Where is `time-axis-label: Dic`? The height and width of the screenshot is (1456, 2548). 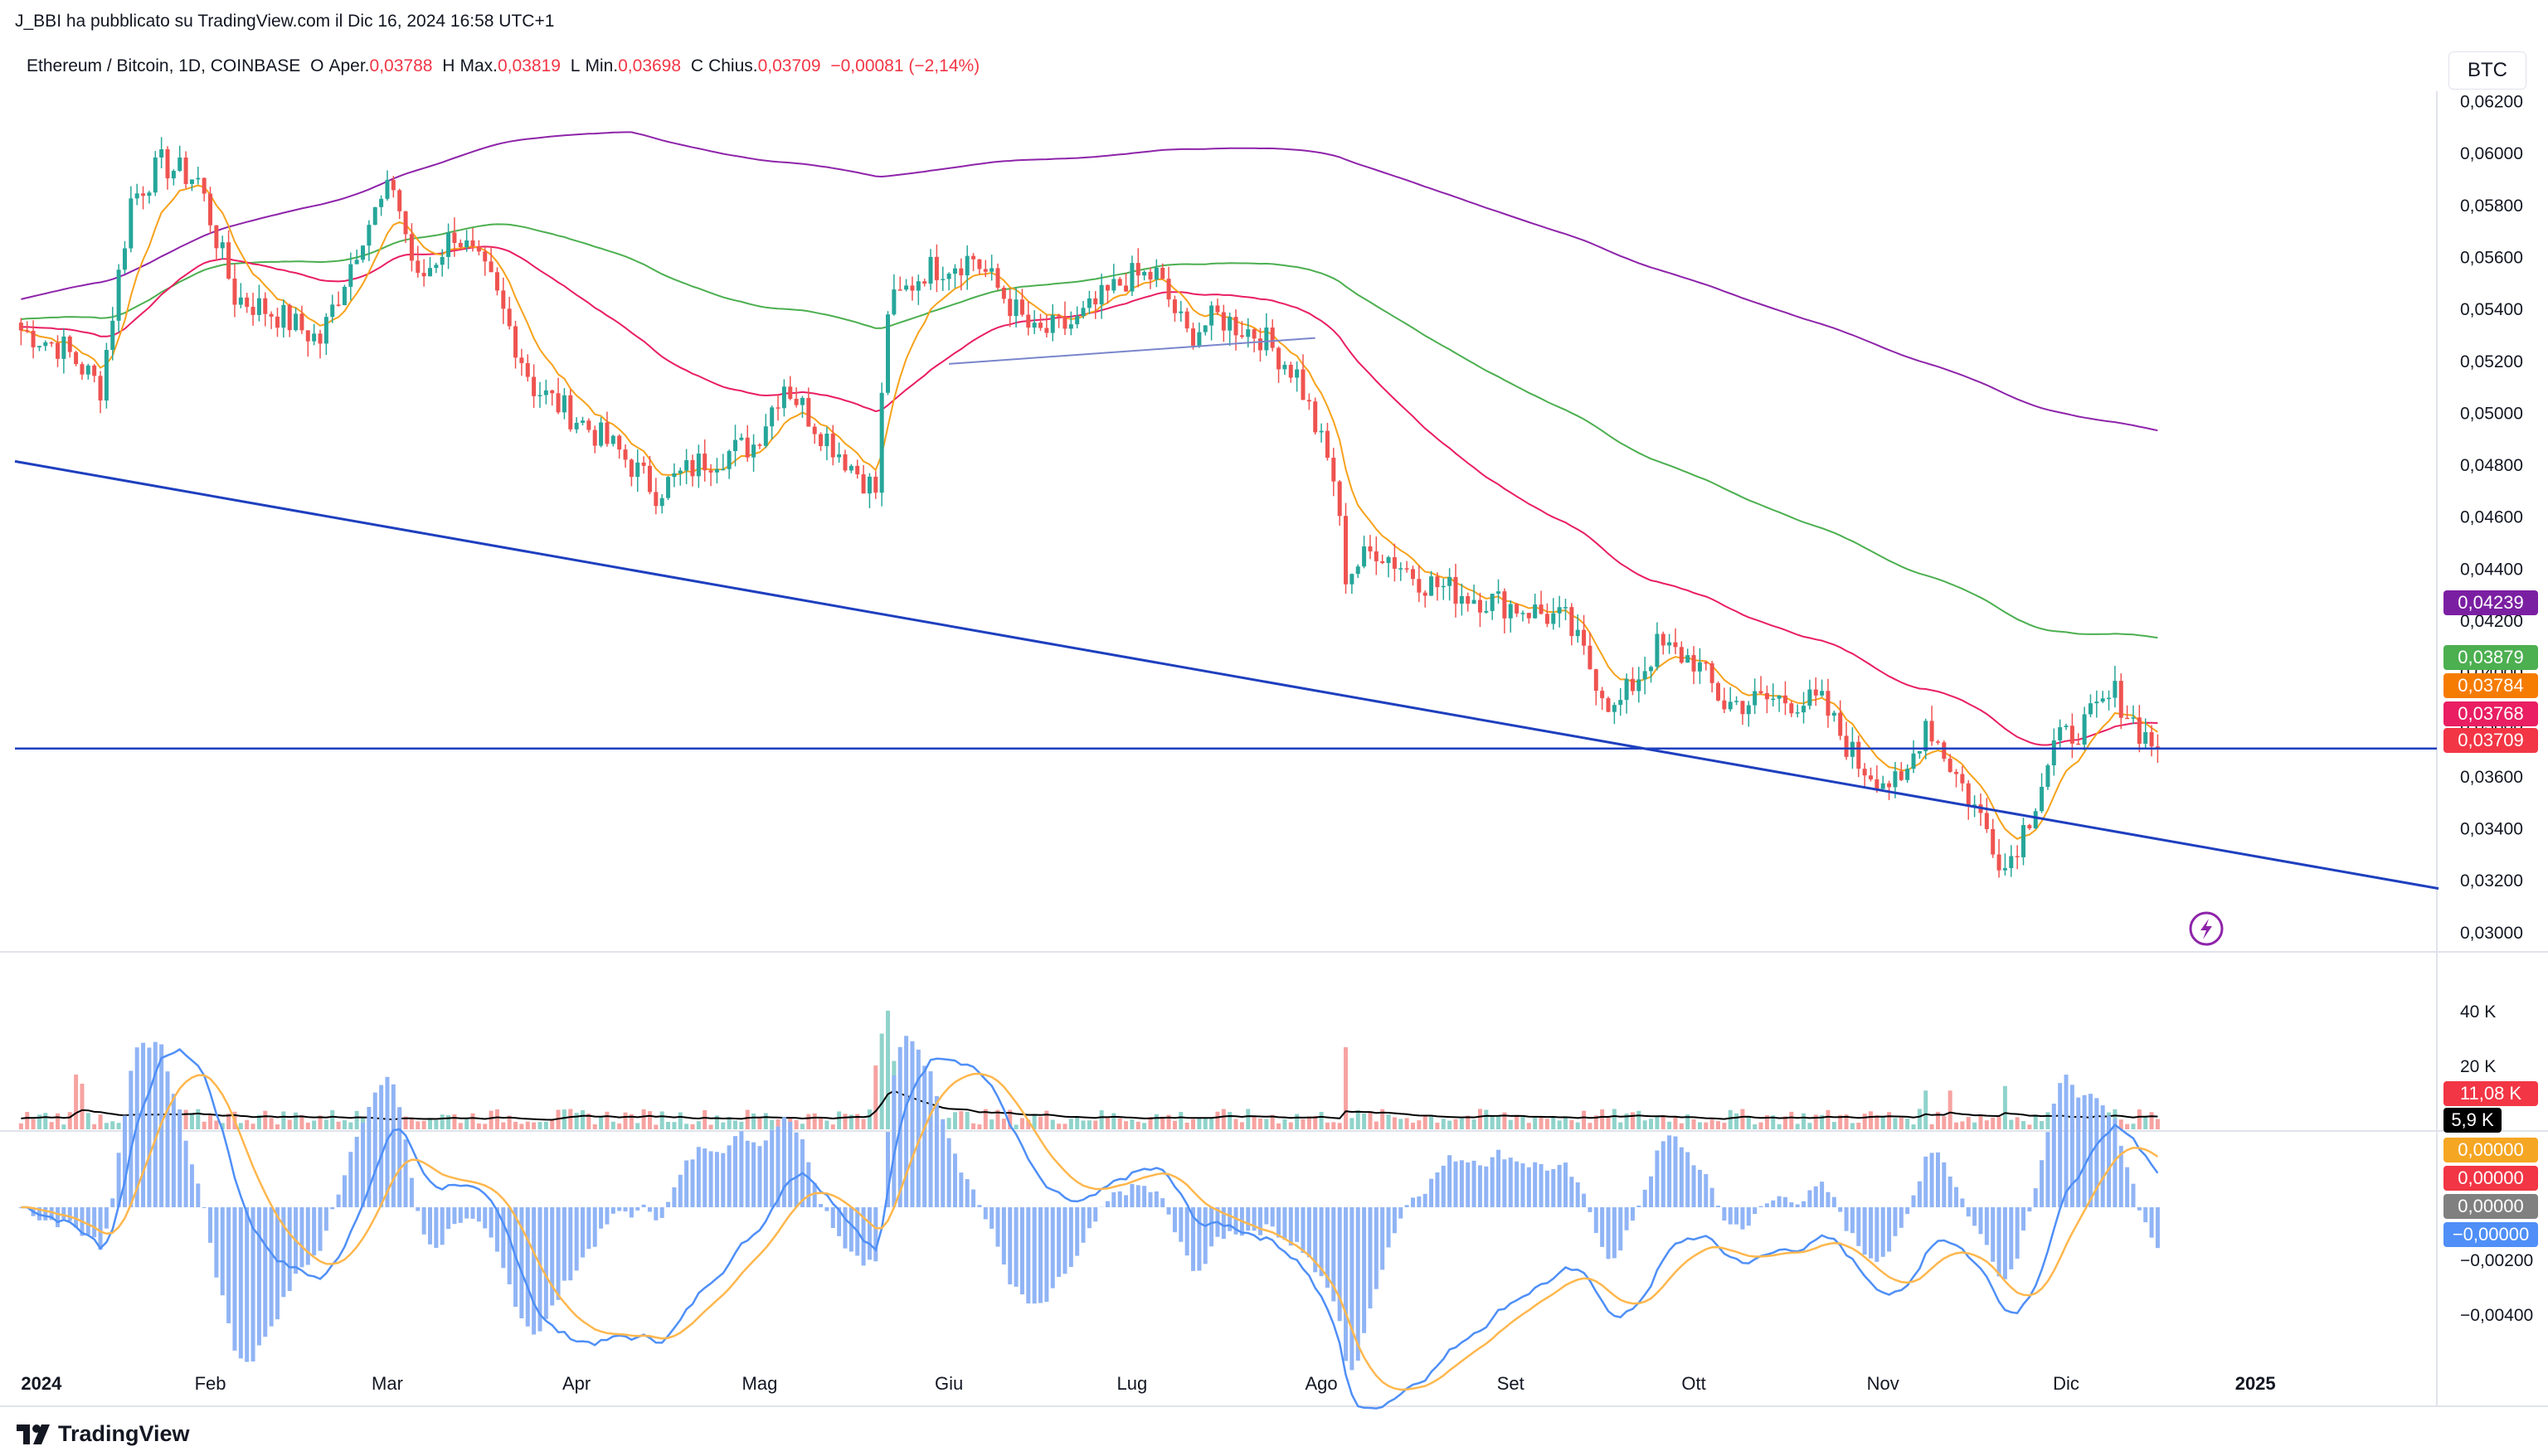 time-axis-label: Dic is located at coordinates (2066, 1383).